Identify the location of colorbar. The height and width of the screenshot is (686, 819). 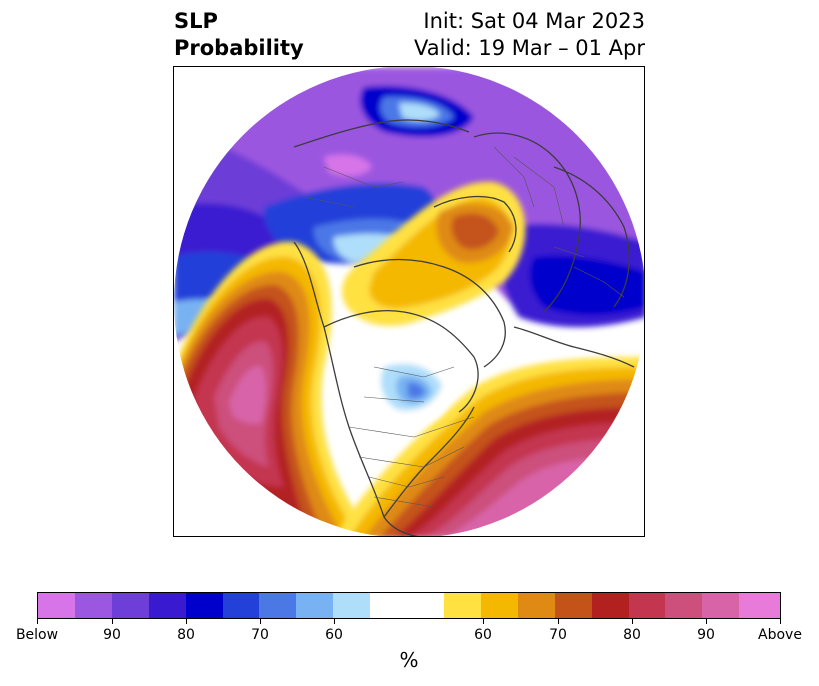
(409, 605).